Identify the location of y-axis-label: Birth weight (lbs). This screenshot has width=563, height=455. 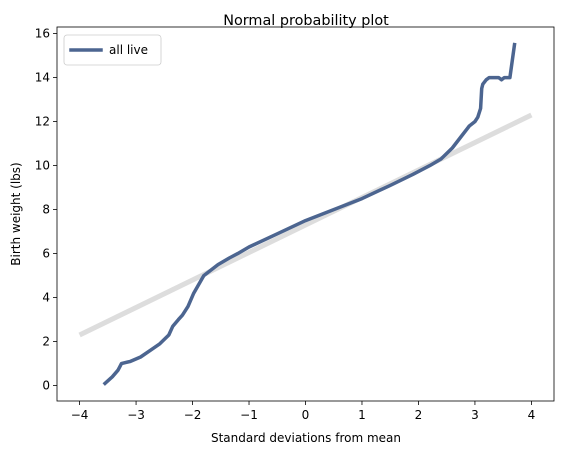
(16, 213).